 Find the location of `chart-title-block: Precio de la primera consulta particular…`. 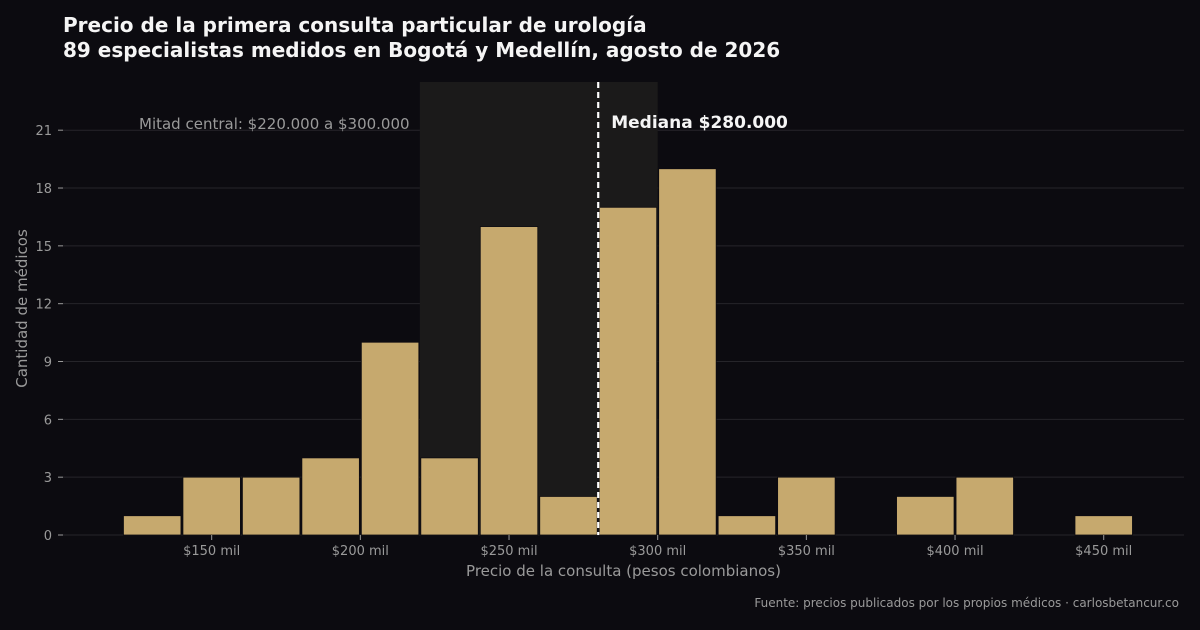

chart-title-block: Precio de la primera consulta particular… is located at coordinates (421, 38).